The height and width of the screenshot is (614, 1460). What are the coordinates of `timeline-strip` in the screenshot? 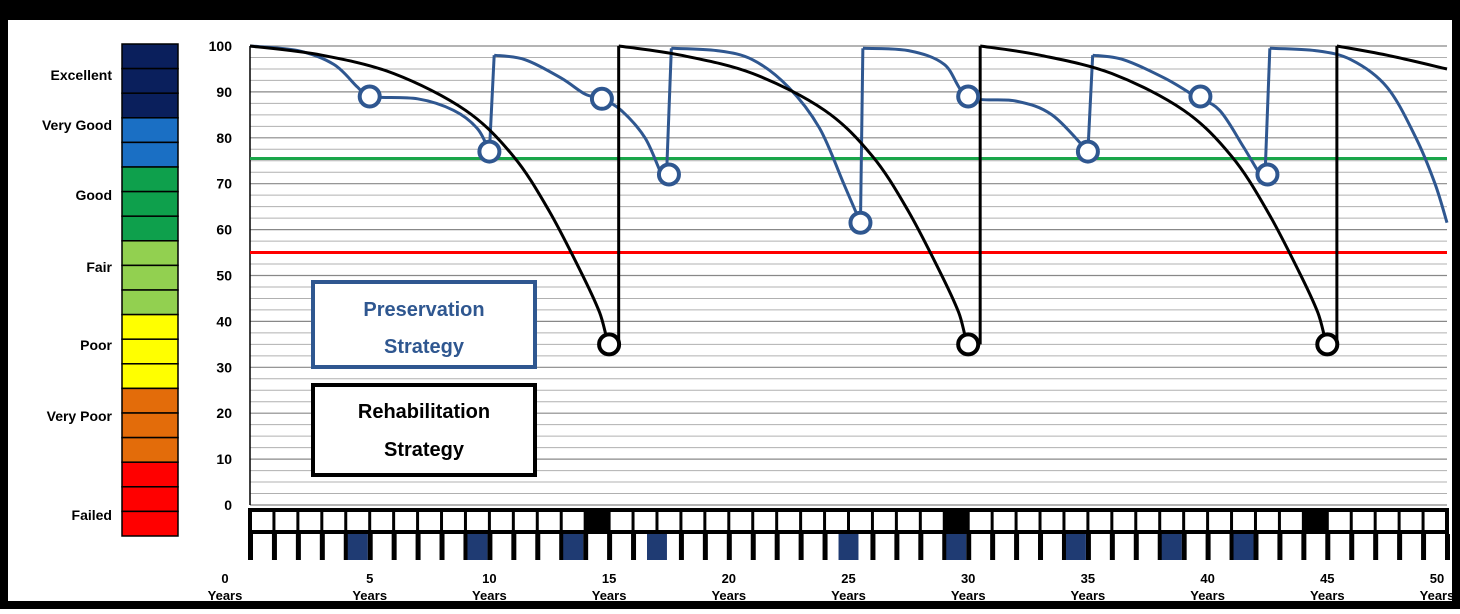 It's located at (849, 534).